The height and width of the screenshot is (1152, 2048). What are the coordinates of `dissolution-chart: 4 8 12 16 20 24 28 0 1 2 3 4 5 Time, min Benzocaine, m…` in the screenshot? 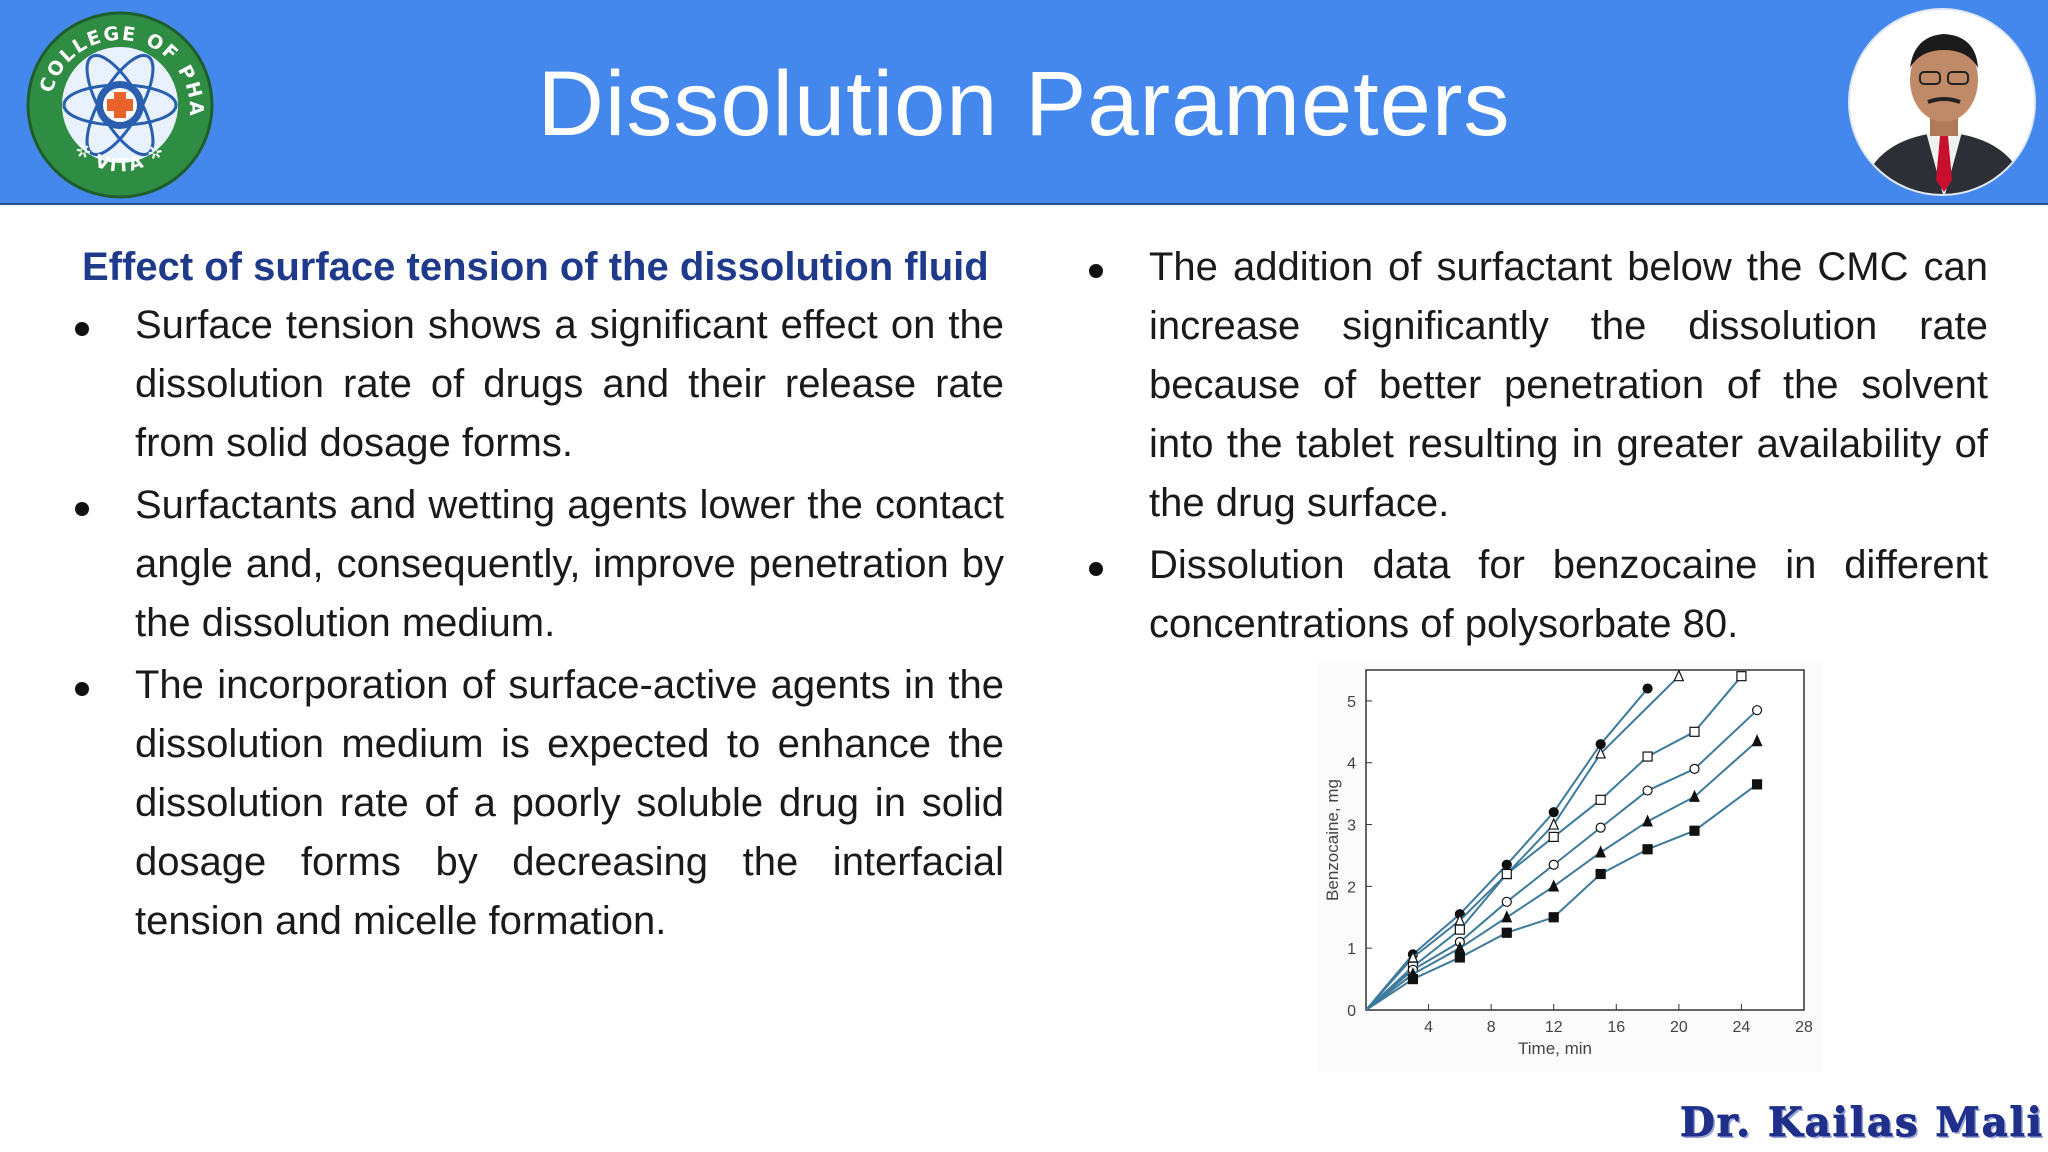 It's located at (1570, 866).